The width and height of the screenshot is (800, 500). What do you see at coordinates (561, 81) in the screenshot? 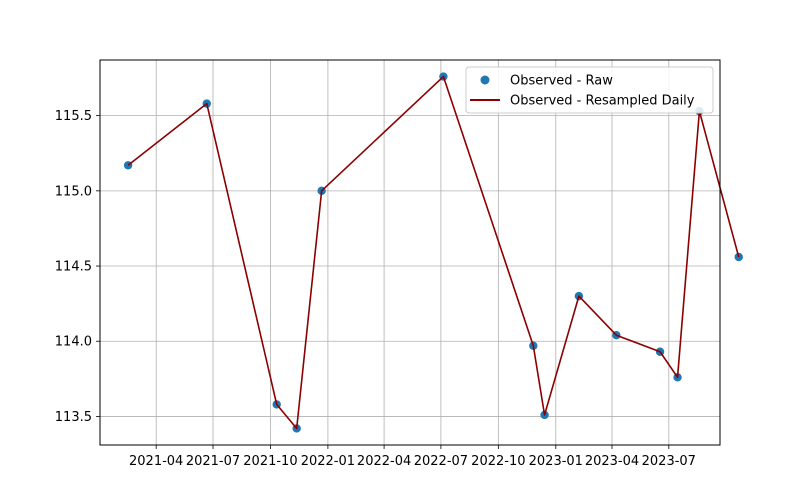
I see `legend-entry-label: Observed - Raw` at bounding box center [561, 81].